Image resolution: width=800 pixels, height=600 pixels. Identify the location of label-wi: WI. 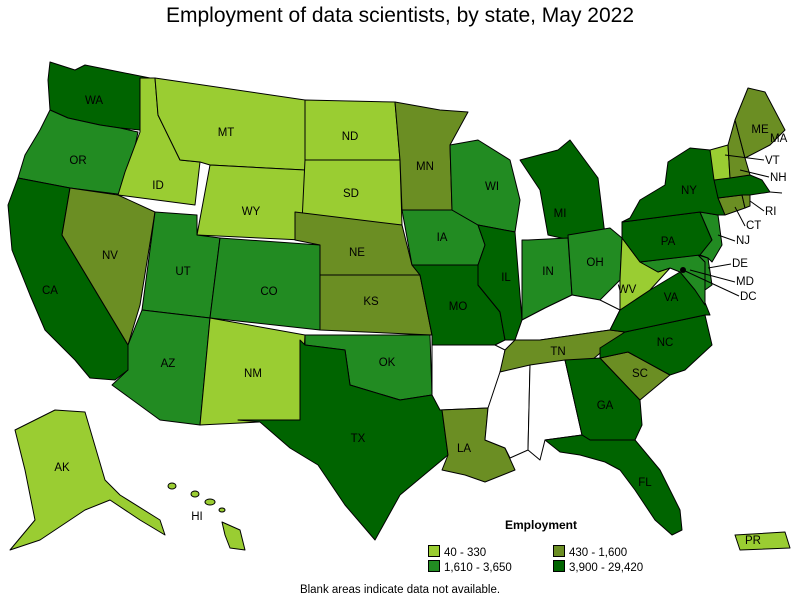
(492, 187).